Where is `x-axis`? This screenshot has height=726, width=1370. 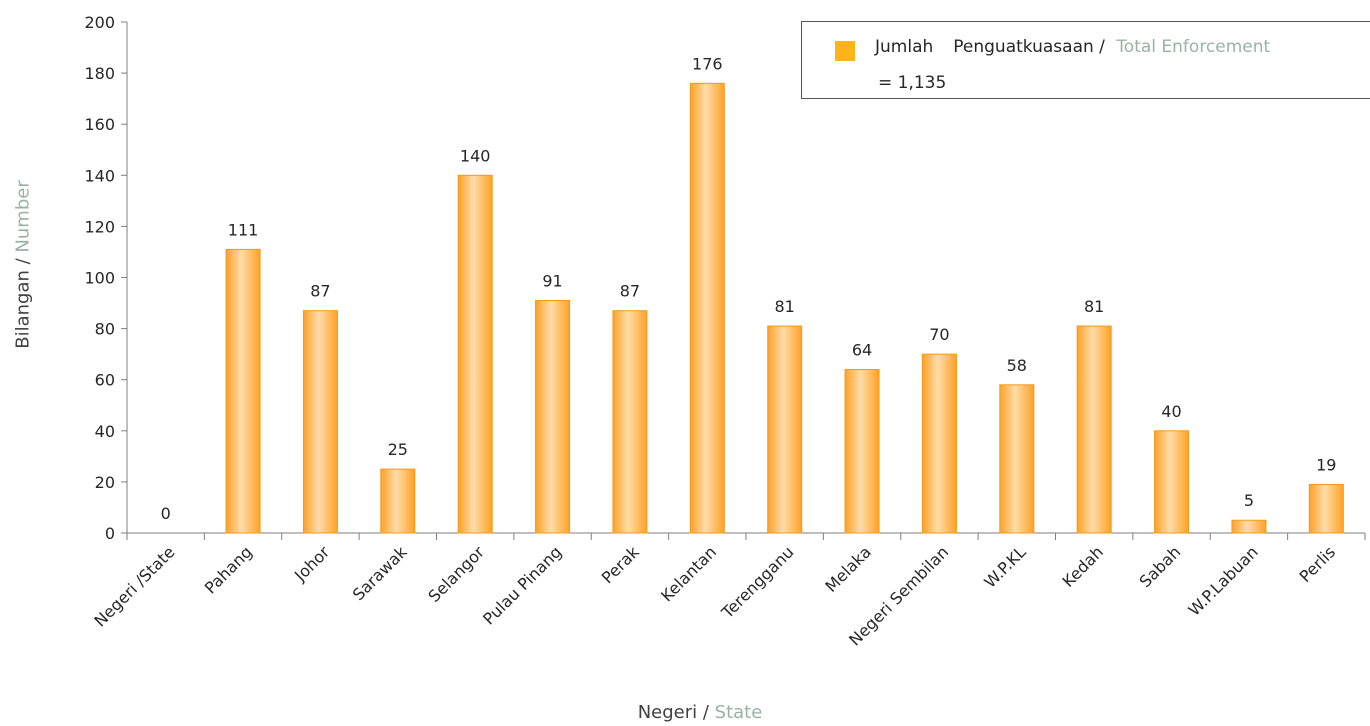 x-axis is located at coordinates (746, 536).